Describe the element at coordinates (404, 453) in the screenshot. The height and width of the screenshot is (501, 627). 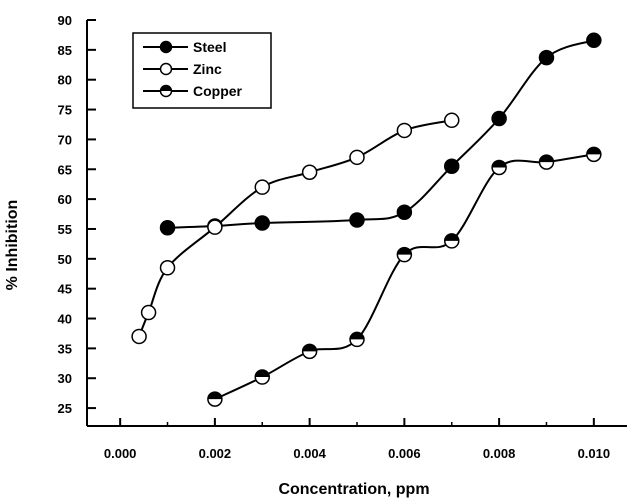
I see `x-tick-label: 0.006` at that location.